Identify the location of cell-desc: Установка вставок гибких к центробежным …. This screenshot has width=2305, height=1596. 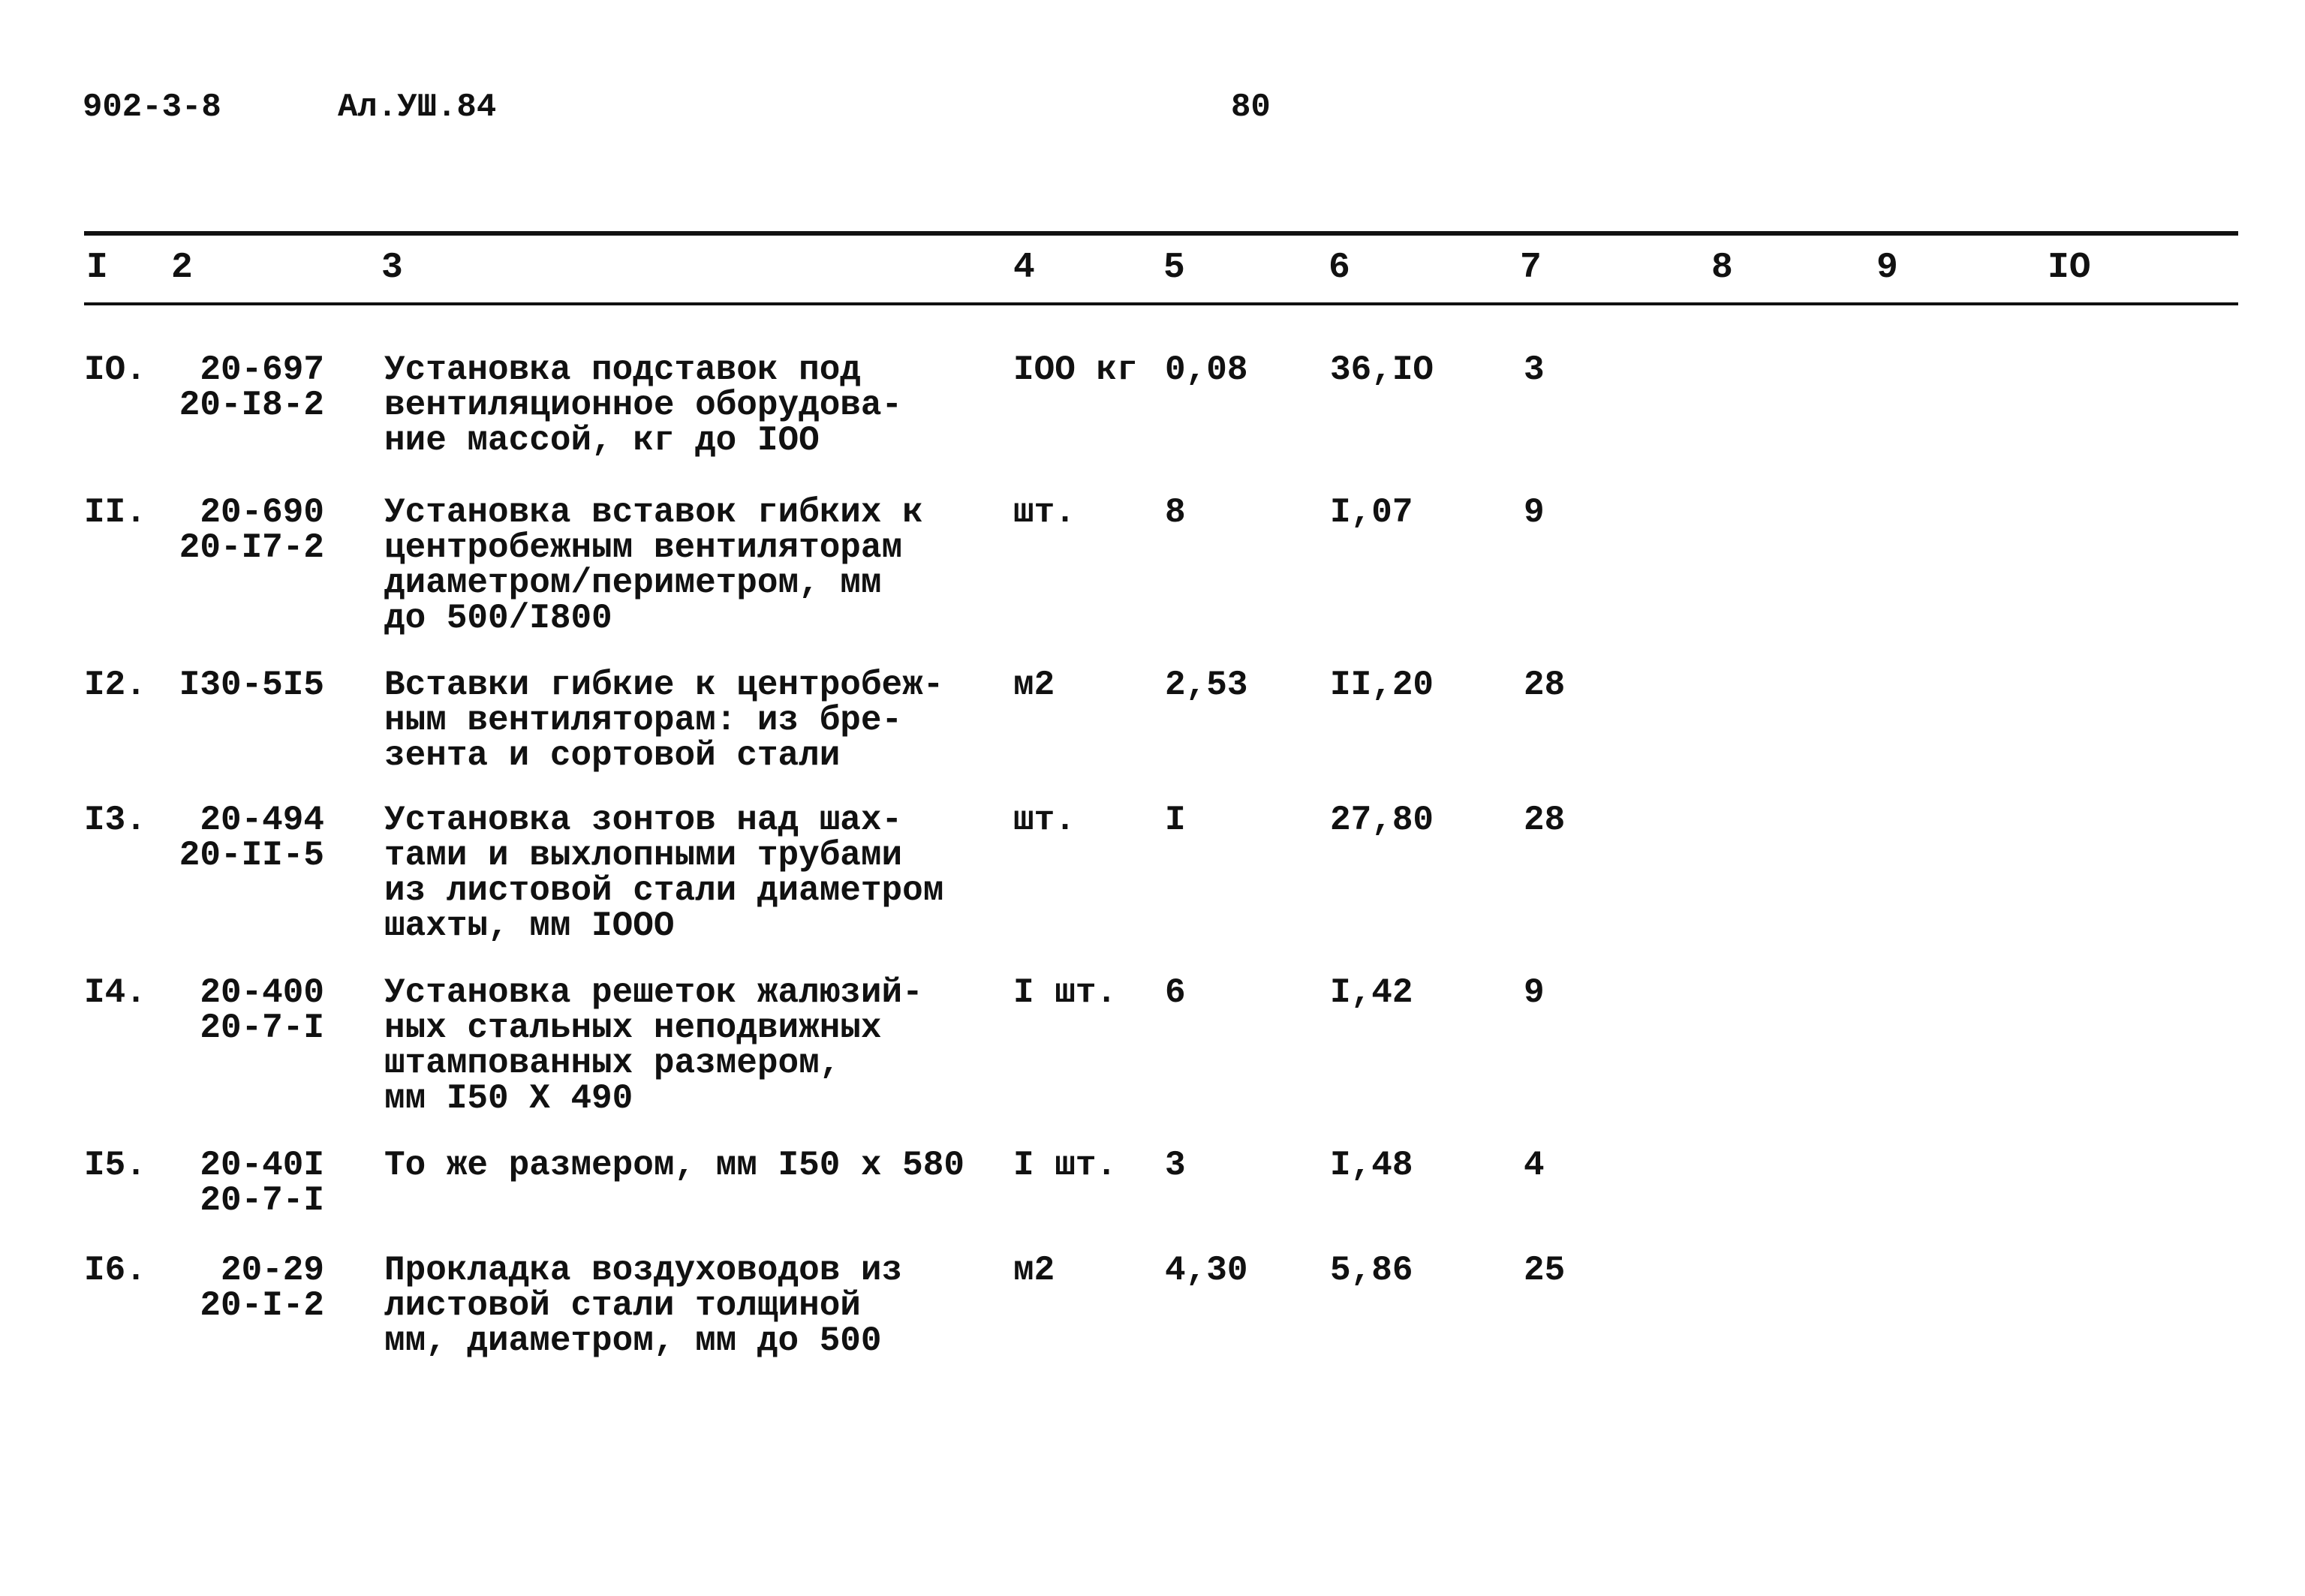
(653, 565).